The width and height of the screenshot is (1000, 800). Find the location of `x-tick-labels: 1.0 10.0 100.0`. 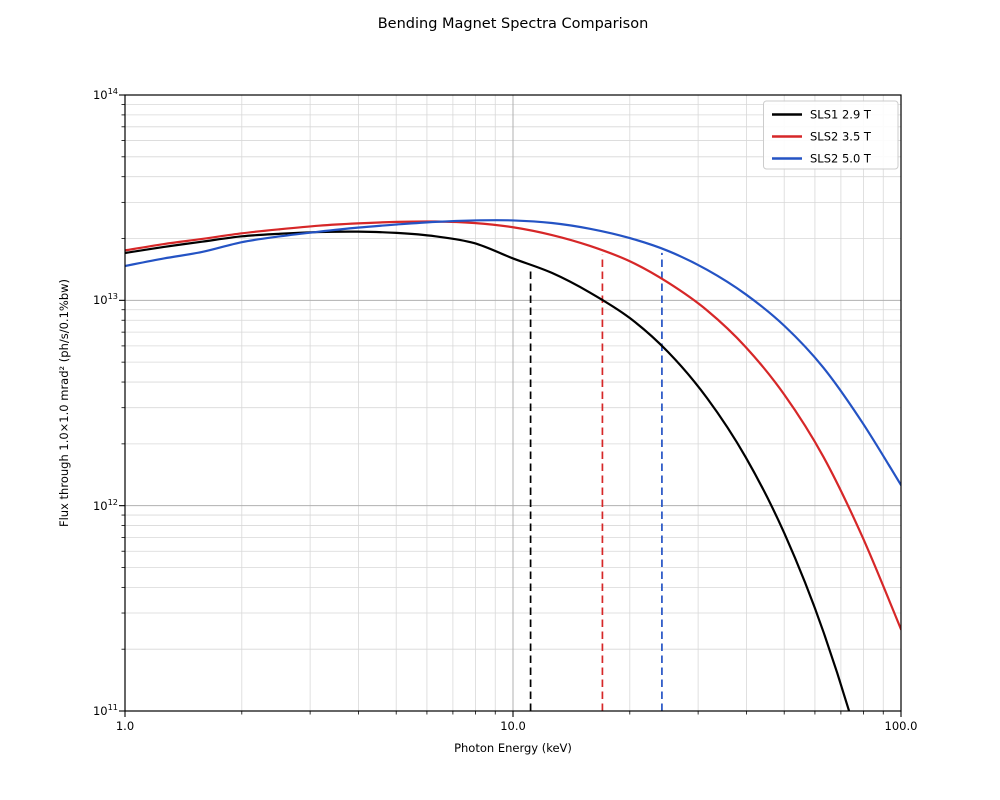

x-tick-labels: 1.0 10.0 100.0 is located at coordinates (517, 726).